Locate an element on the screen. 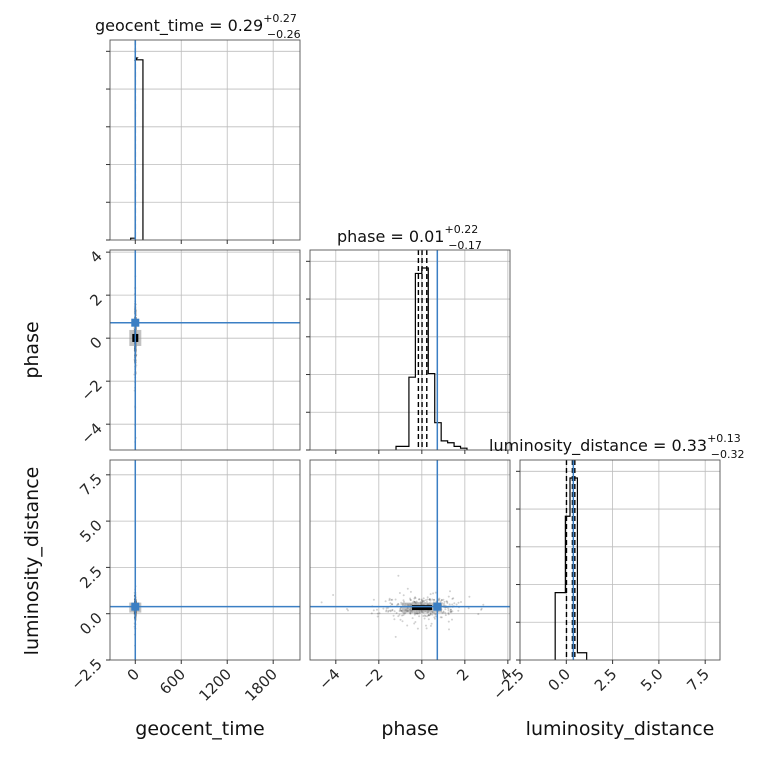  xlabel-luminosity-distance: luminosity_distance is located at coordinates (620, 729).